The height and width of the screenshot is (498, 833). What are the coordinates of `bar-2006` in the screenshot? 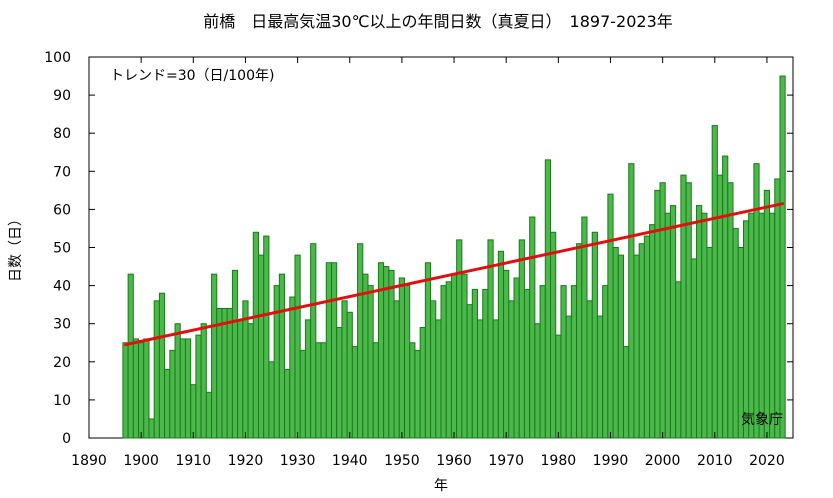 It's located at (694, 348).